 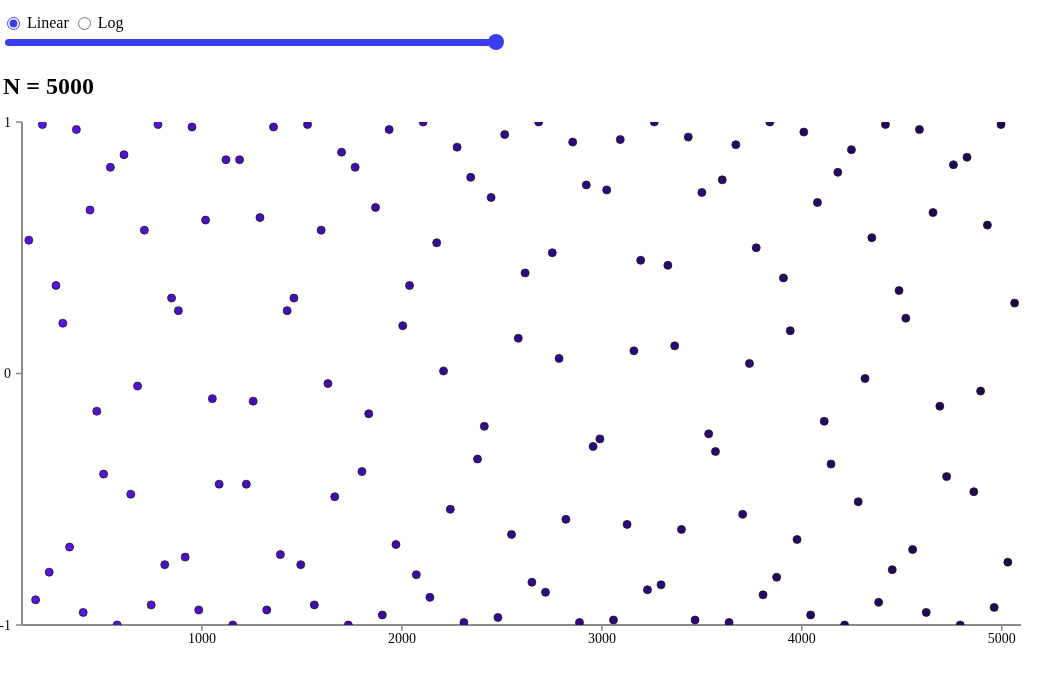 I want to click on x-tick-label: 1000, so click(x=201, y=638).